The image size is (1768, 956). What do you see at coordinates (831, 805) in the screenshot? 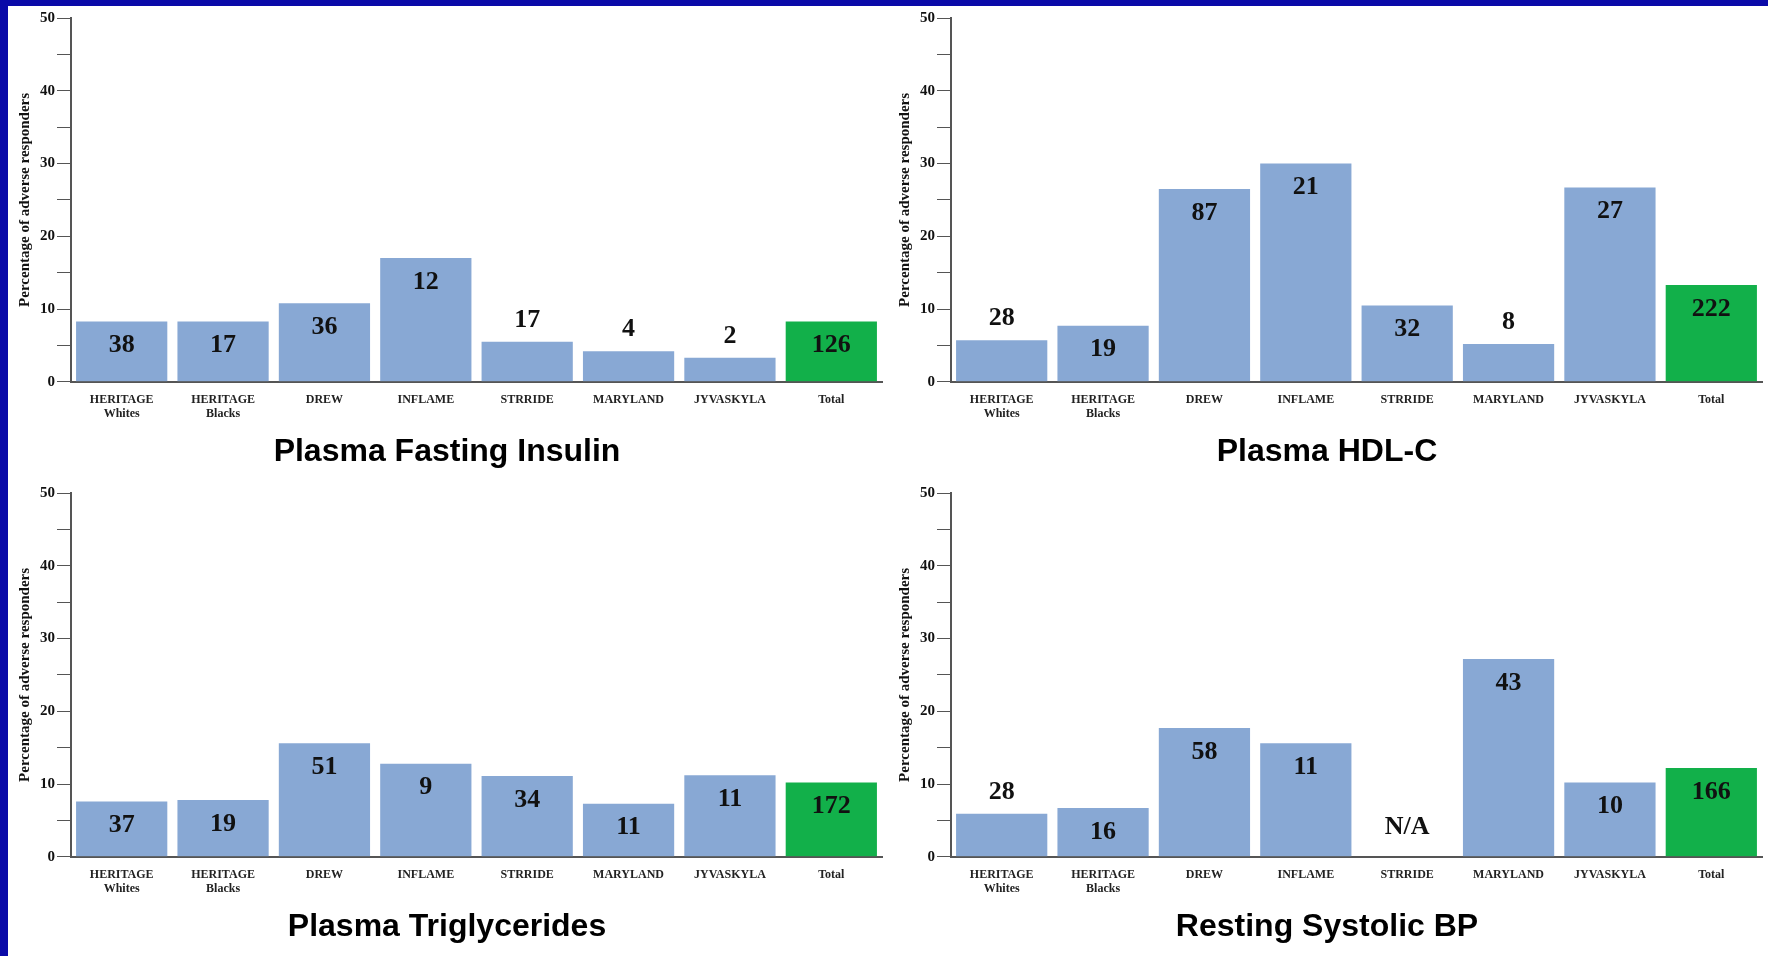
I see `annotation: 172` at bounding box center [831, 805].